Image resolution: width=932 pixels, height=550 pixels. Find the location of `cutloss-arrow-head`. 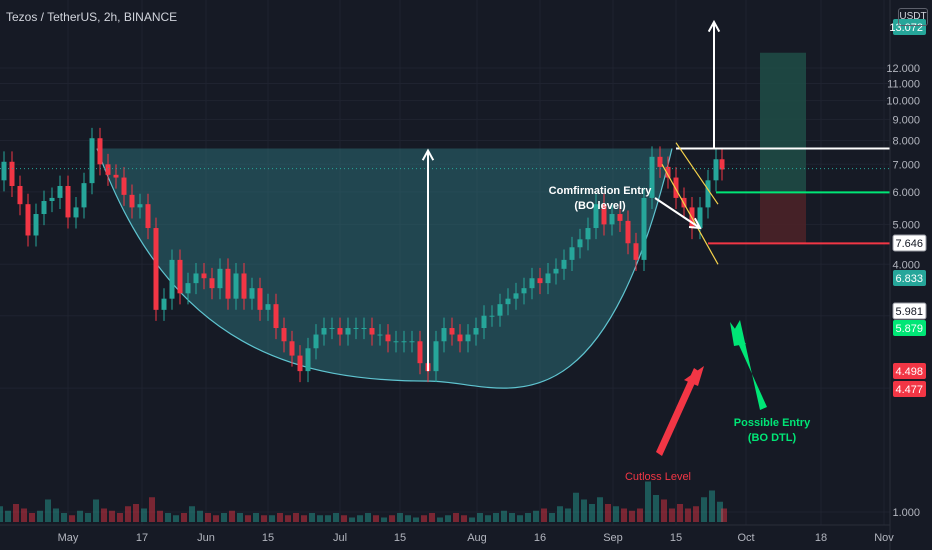

cutloss-arrow-head is located at coordinates (694, 376).